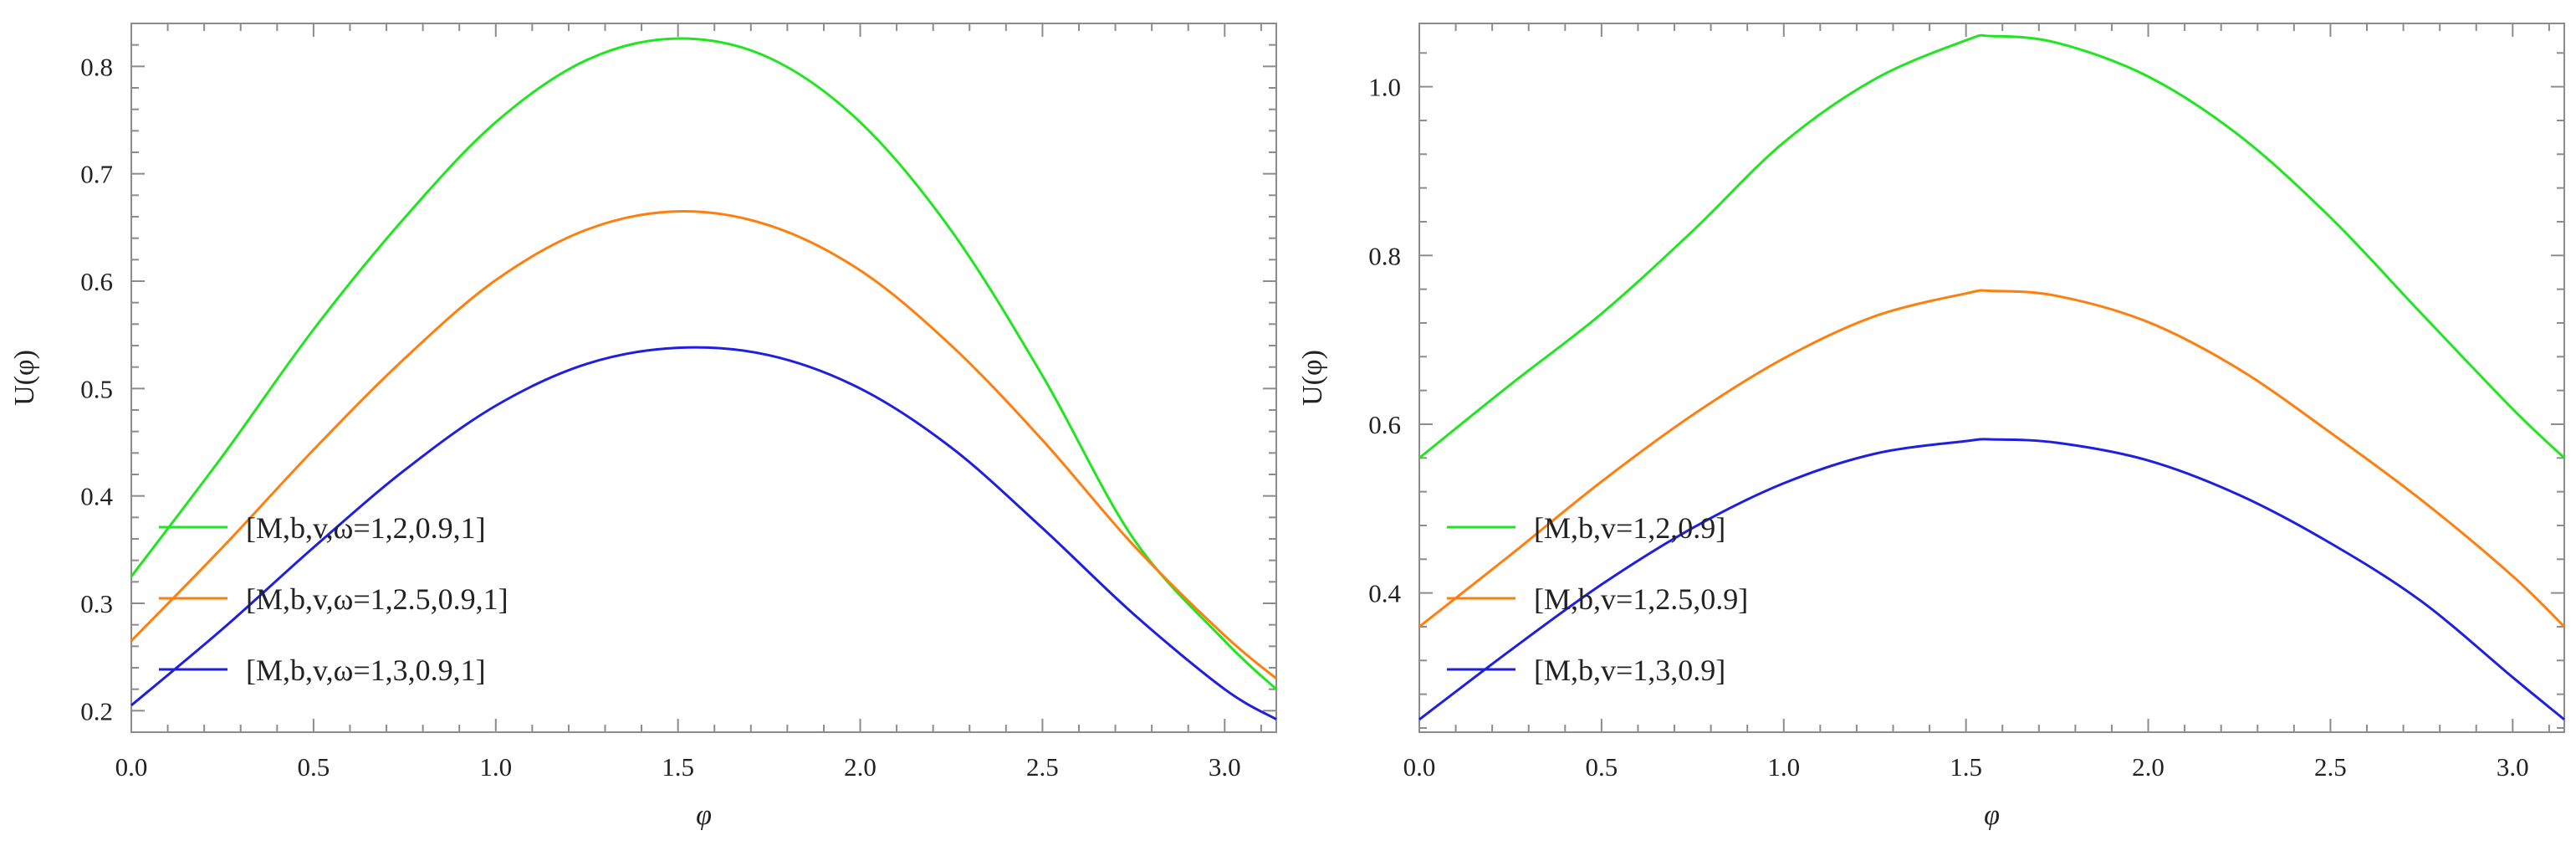 The height and width of the screenshot is (851, 2576). Describe the element at coordinates (1384, 87) in the screenshot. I see `y-tick-label: 1.0` at that location.